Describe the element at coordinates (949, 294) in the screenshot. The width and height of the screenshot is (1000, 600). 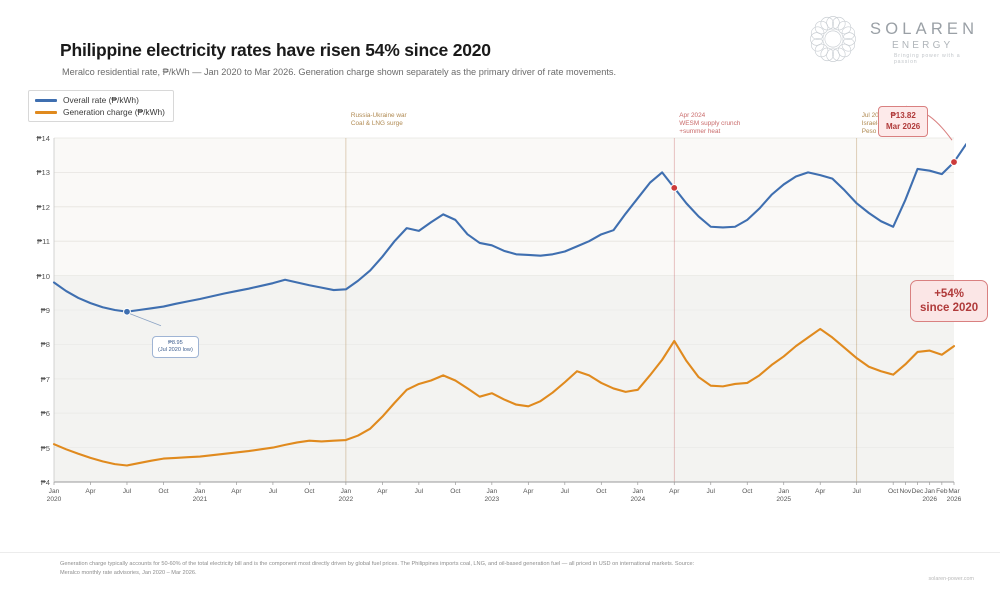
I see `callout-percent-change-line1: +54%` at that location.